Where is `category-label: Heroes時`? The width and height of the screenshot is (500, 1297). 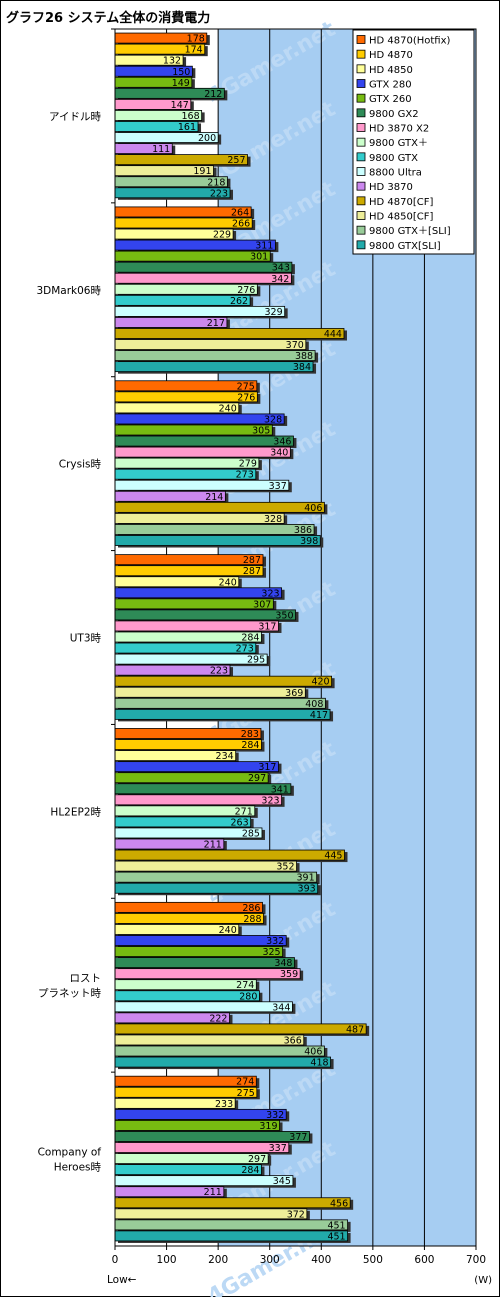
category-label: Heroes時 is located at coordinates (78, 1168).